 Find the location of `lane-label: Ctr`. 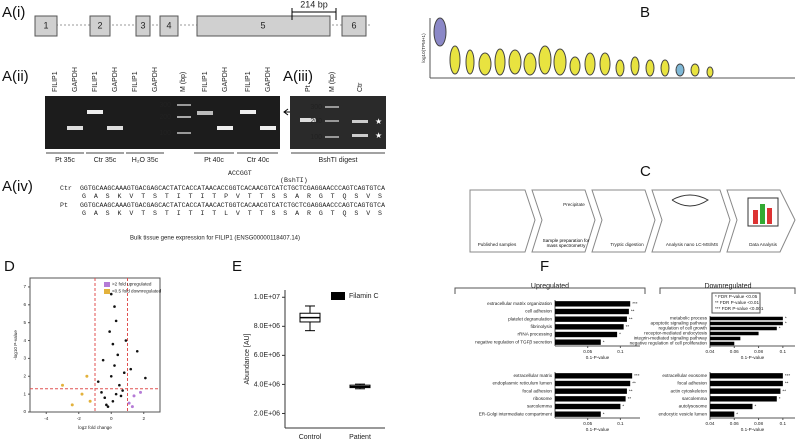

lane-label: Ctr is located at coordinates (360, 87).